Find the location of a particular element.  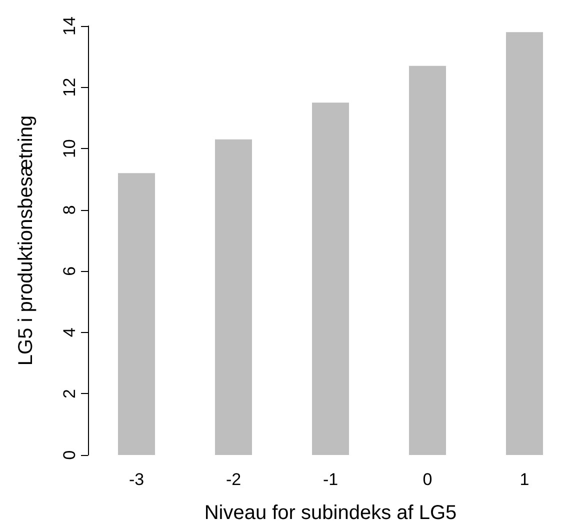

x-tick-label: 0 is located at coordinates (427, 479).